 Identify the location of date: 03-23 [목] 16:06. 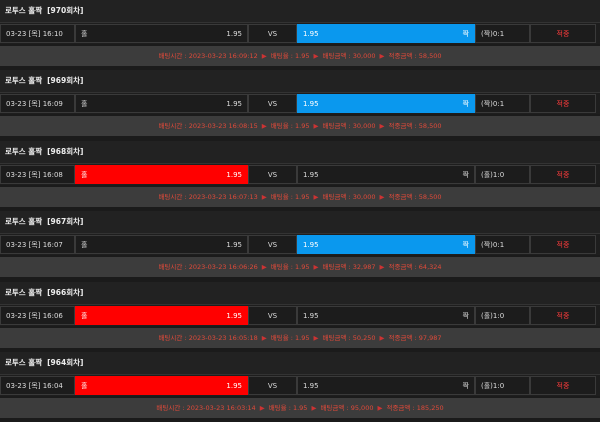
(34, 316).